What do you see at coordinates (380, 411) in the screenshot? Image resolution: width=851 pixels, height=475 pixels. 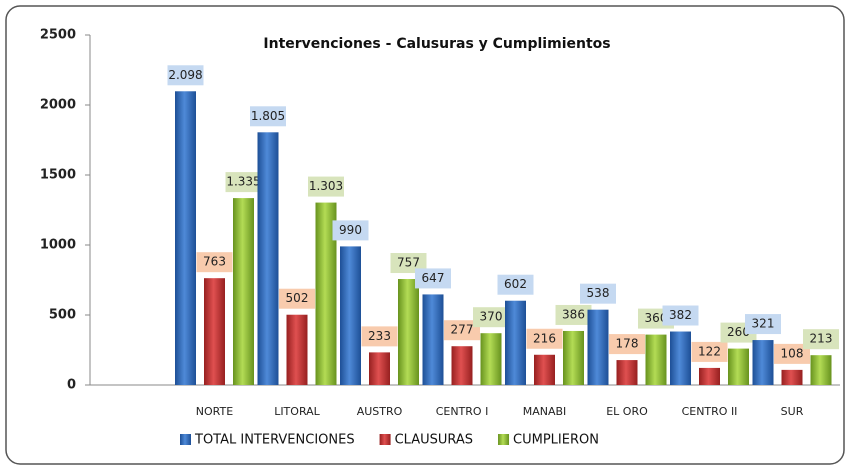 I see `x-tick-label: AUSTRO` at bounding box center [380, 411].